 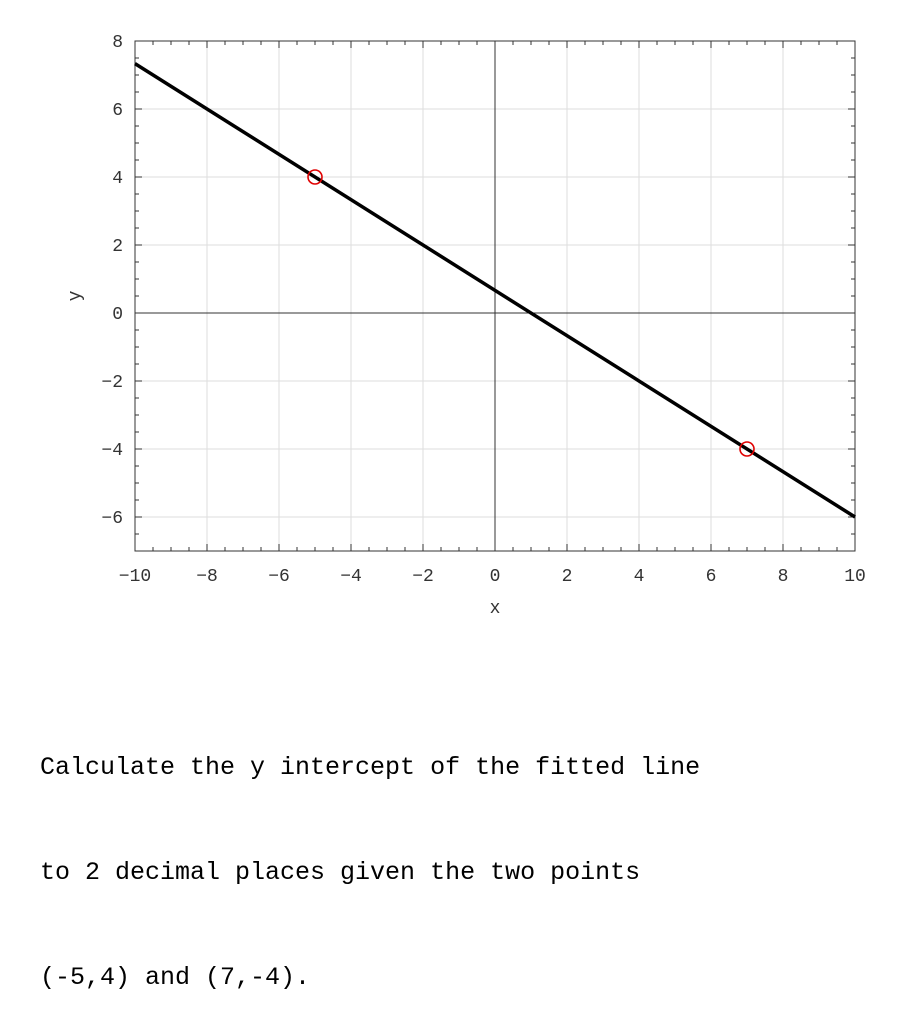 What do you see at coordinates (117, 179) in the screenshot?
I see `y-tick-label: 4` at bounding box center [117, 179].